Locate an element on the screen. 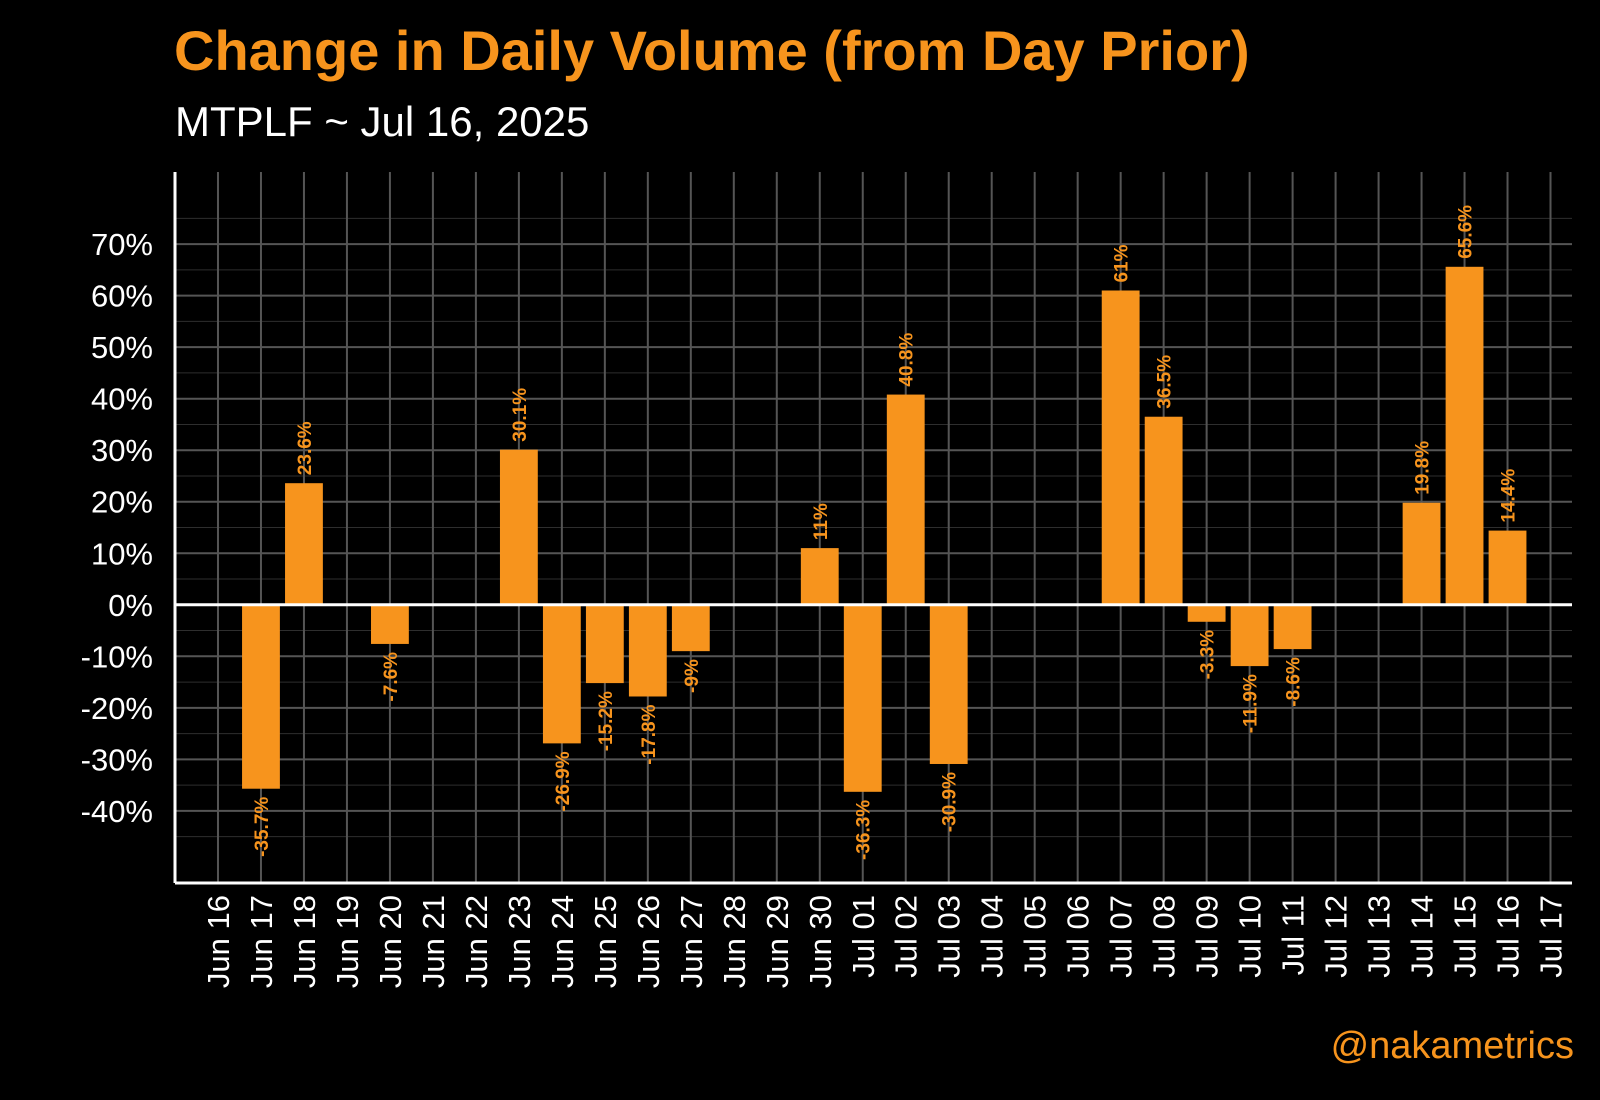  x-tick-label: Jul 07 is located at coordinates (1121, 936).